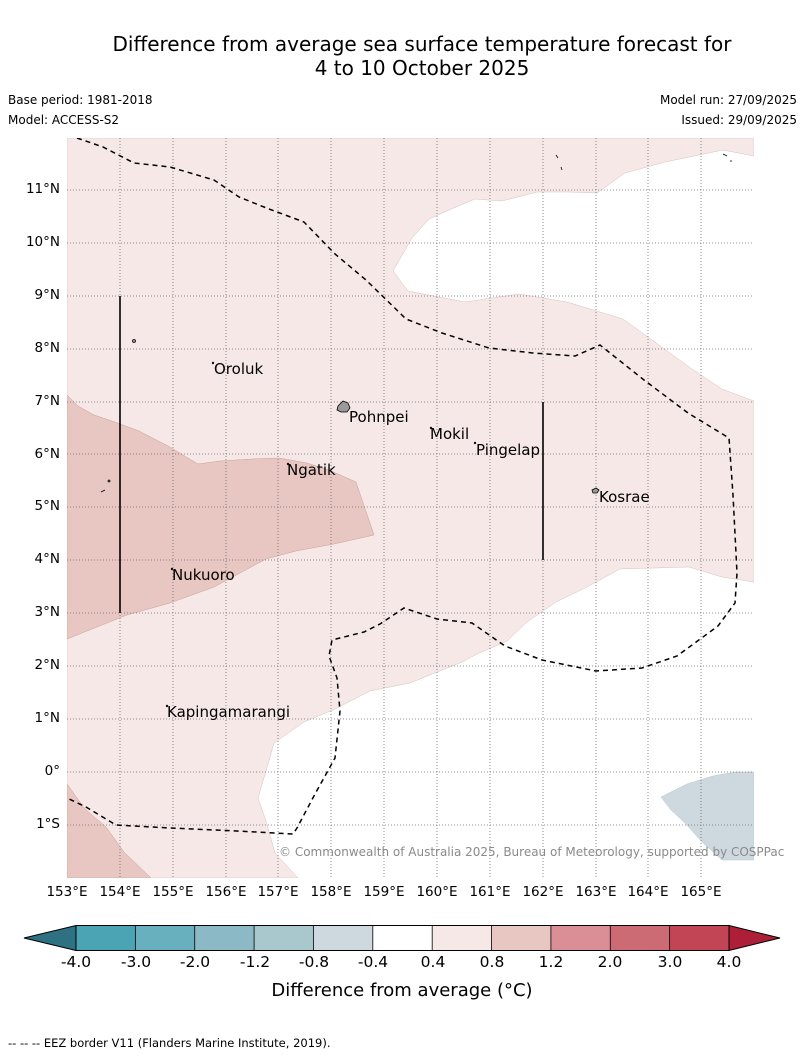  What do you see at coordinates (239, 369) in the screenshot?
I see `place-label-oroluk: Oroluk` at bounding box center [239, 369].